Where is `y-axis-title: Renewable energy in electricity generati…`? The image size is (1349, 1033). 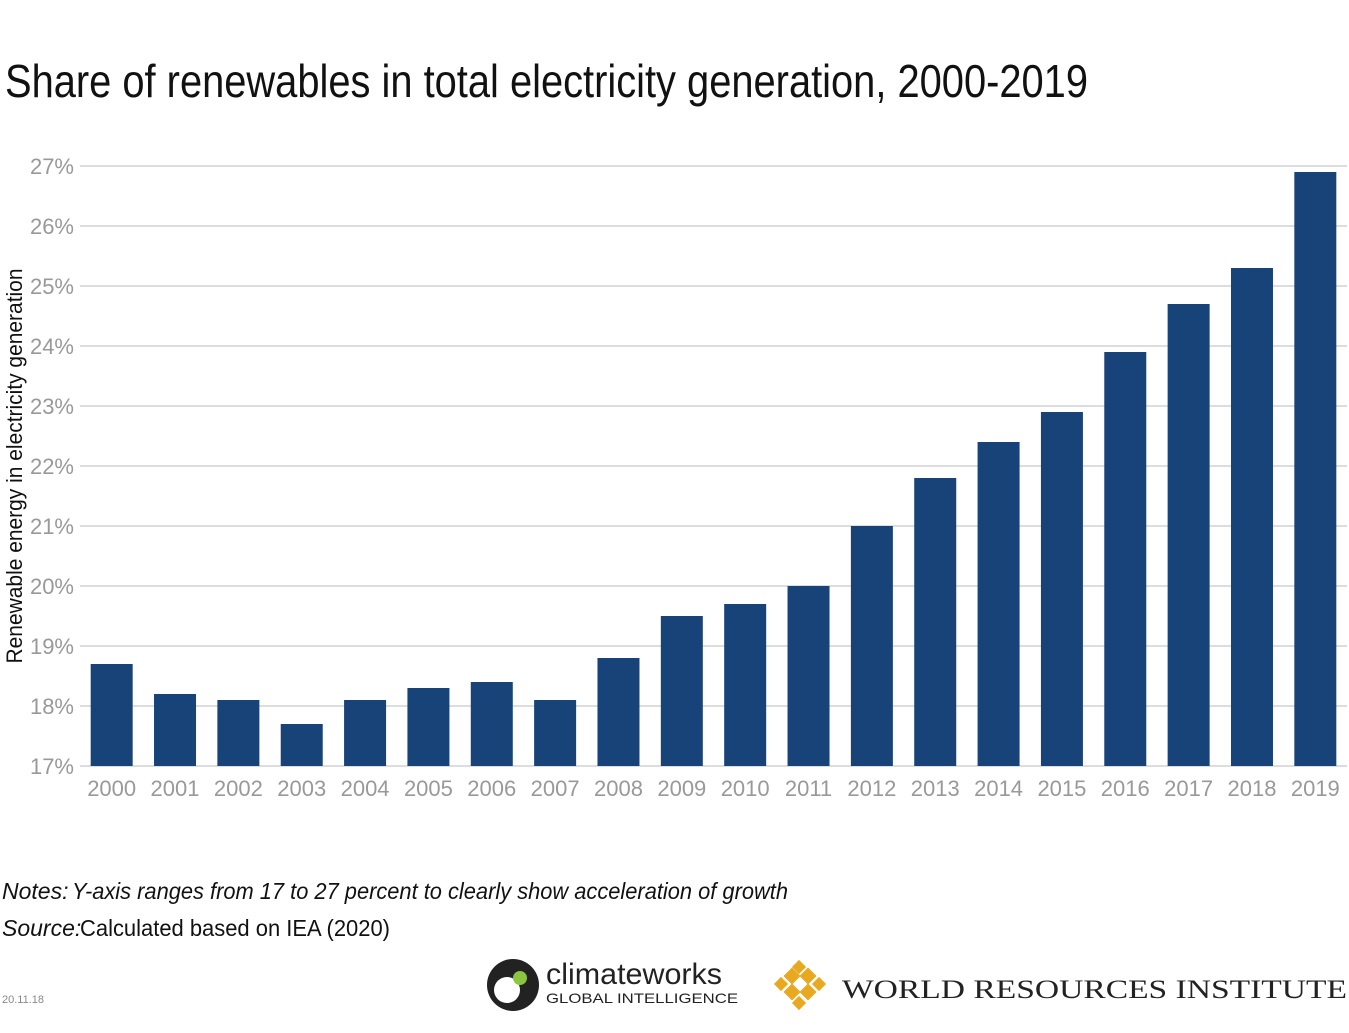 y-axis-title: Renewable energy in electricity generati… is located at coordinates (14, 466).